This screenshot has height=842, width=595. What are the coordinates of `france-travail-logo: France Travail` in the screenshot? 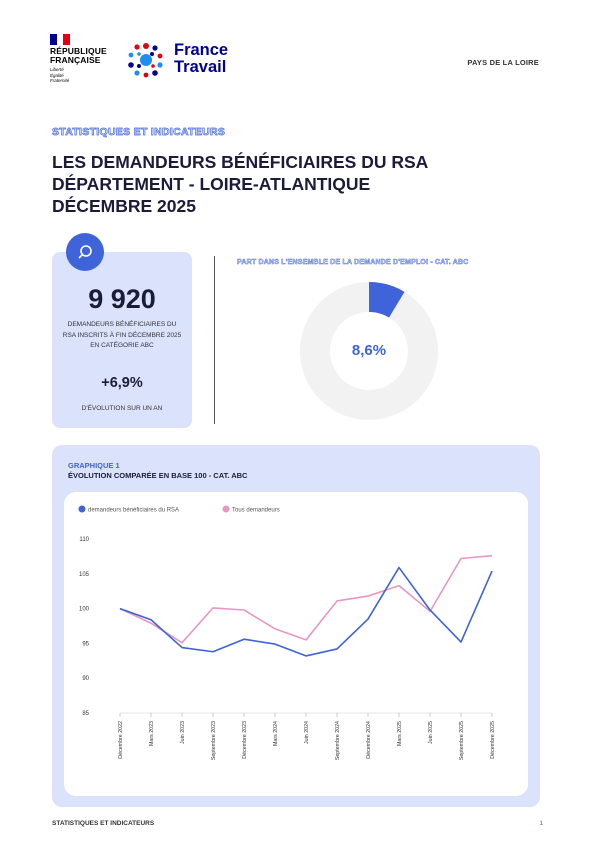 It's located at (184, 61).